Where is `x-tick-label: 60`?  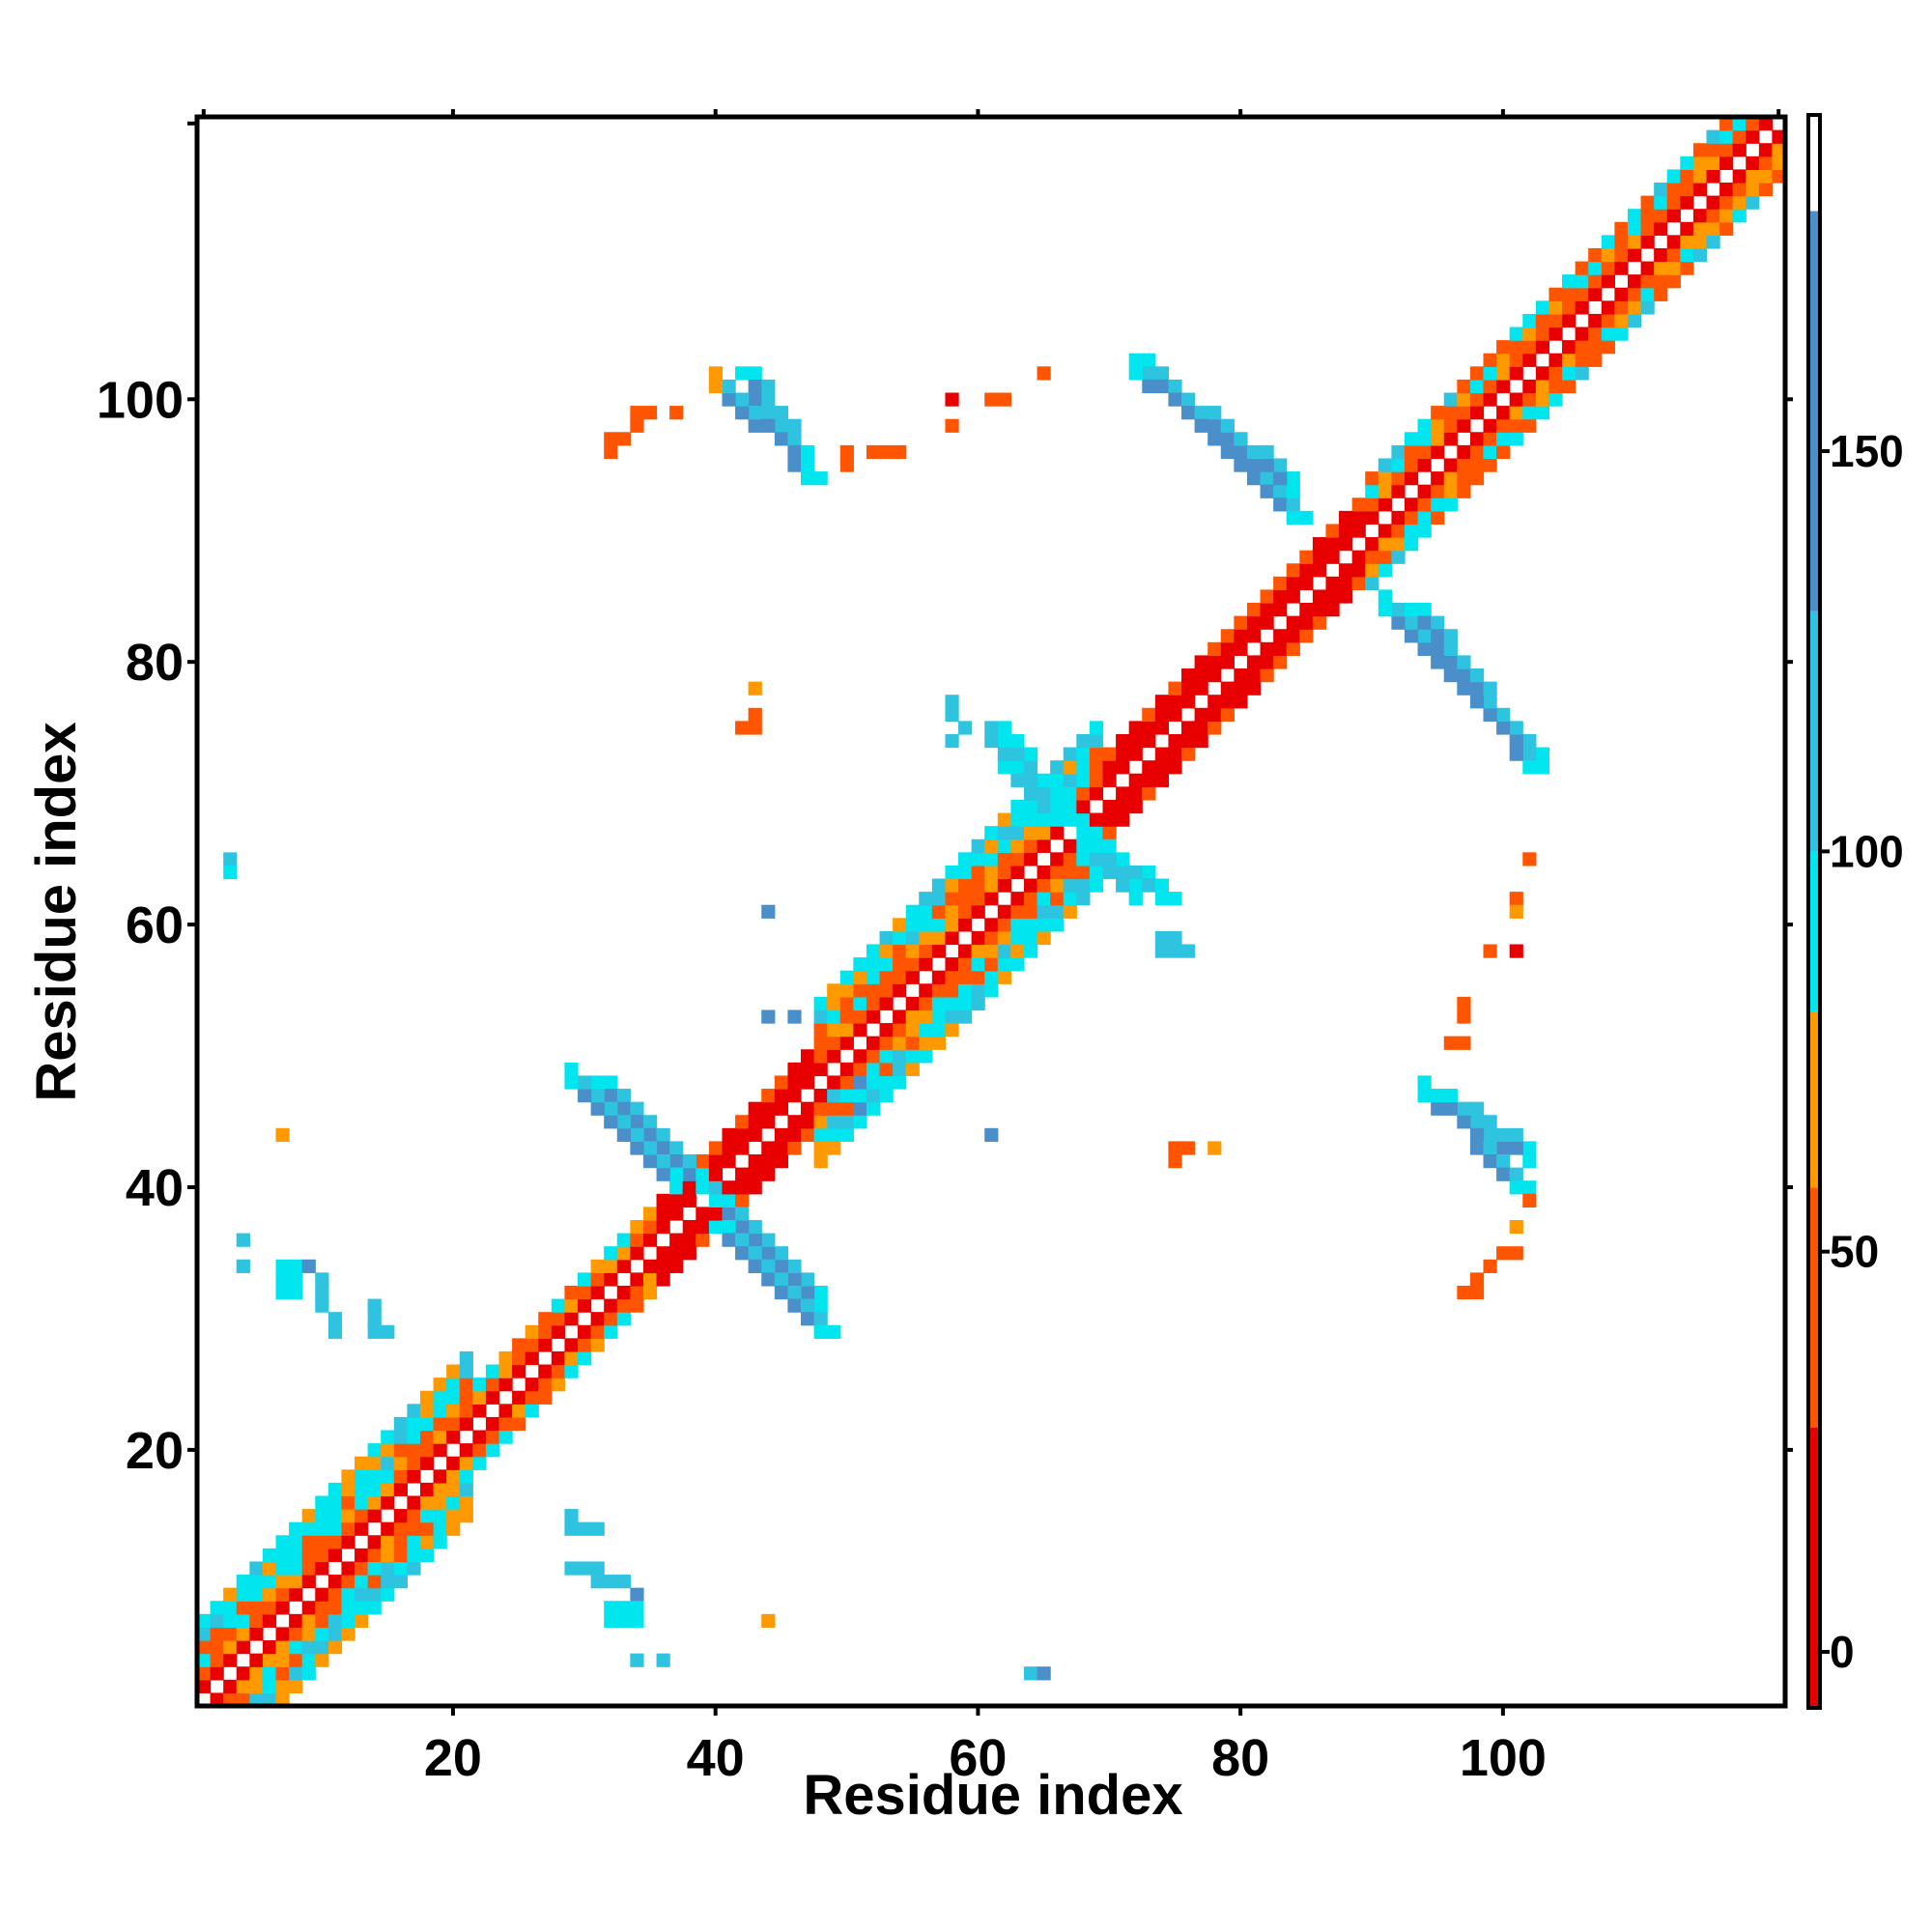 x-tick-label: 60 is located at coordinates (978, 1758).